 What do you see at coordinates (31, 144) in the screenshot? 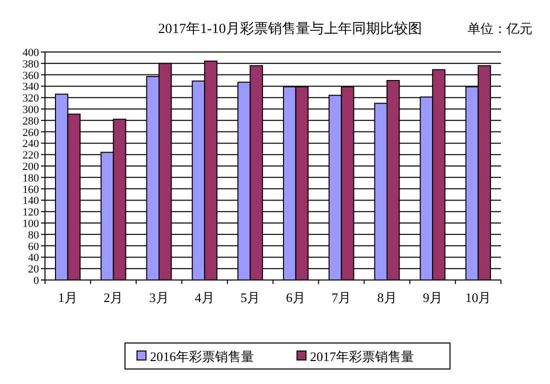
I see `y-tick-label: 240` at bounding box center [31, 144].